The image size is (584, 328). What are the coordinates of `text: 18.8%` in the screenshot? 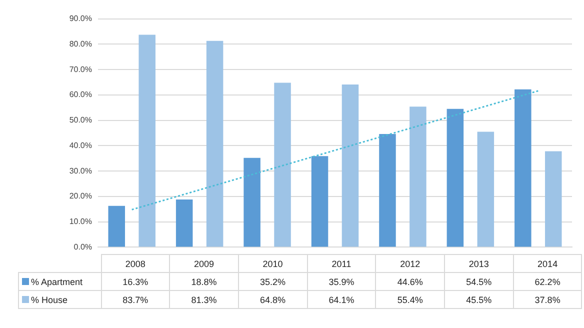 It's located at (204, 281).